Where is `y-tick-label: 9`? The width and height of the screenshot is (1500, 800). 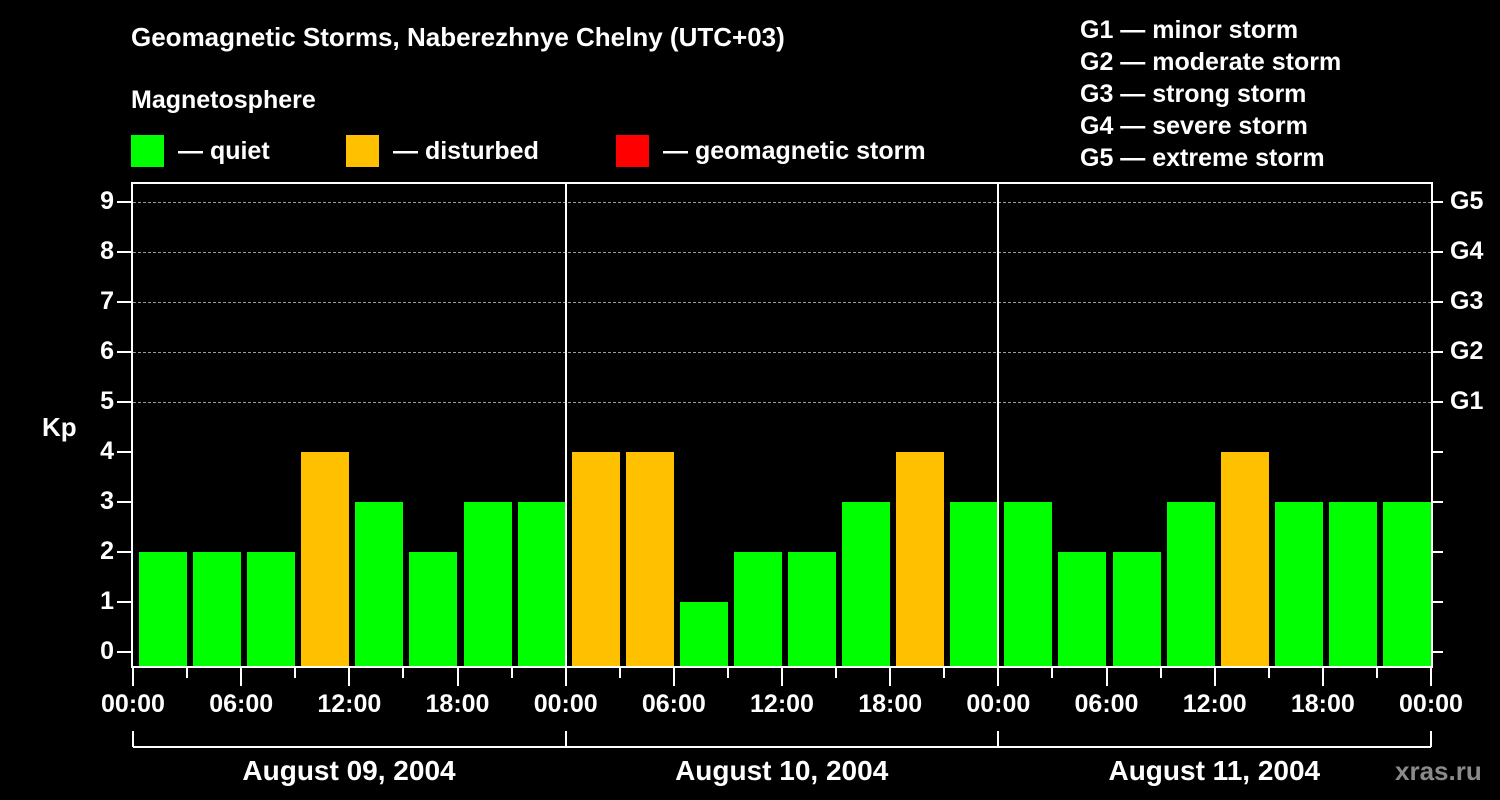
y-tick-label: 9 is located at coordinates (107, 201).